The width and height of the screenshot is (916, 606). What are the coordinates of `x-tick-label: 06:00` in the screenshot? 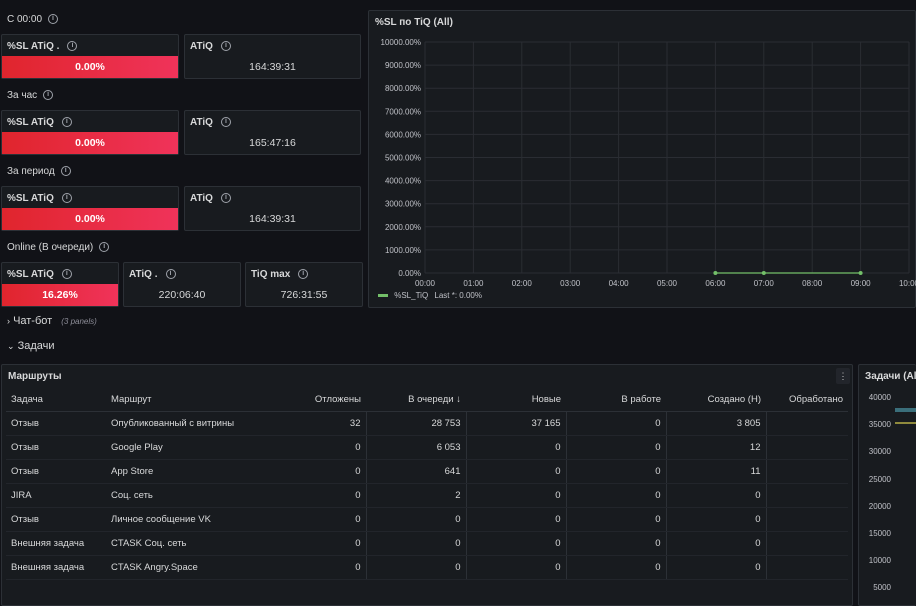 It's located at (715, 283).